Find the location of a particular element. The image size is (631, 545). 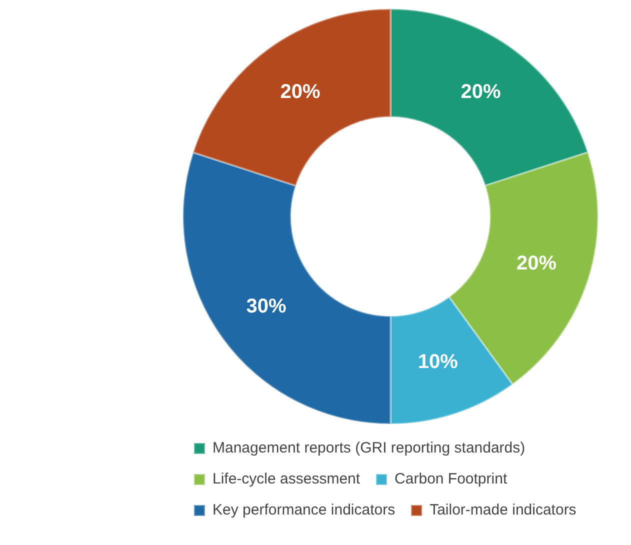

legend-label: Carbon Footprint is located at coordinates (451, 479).